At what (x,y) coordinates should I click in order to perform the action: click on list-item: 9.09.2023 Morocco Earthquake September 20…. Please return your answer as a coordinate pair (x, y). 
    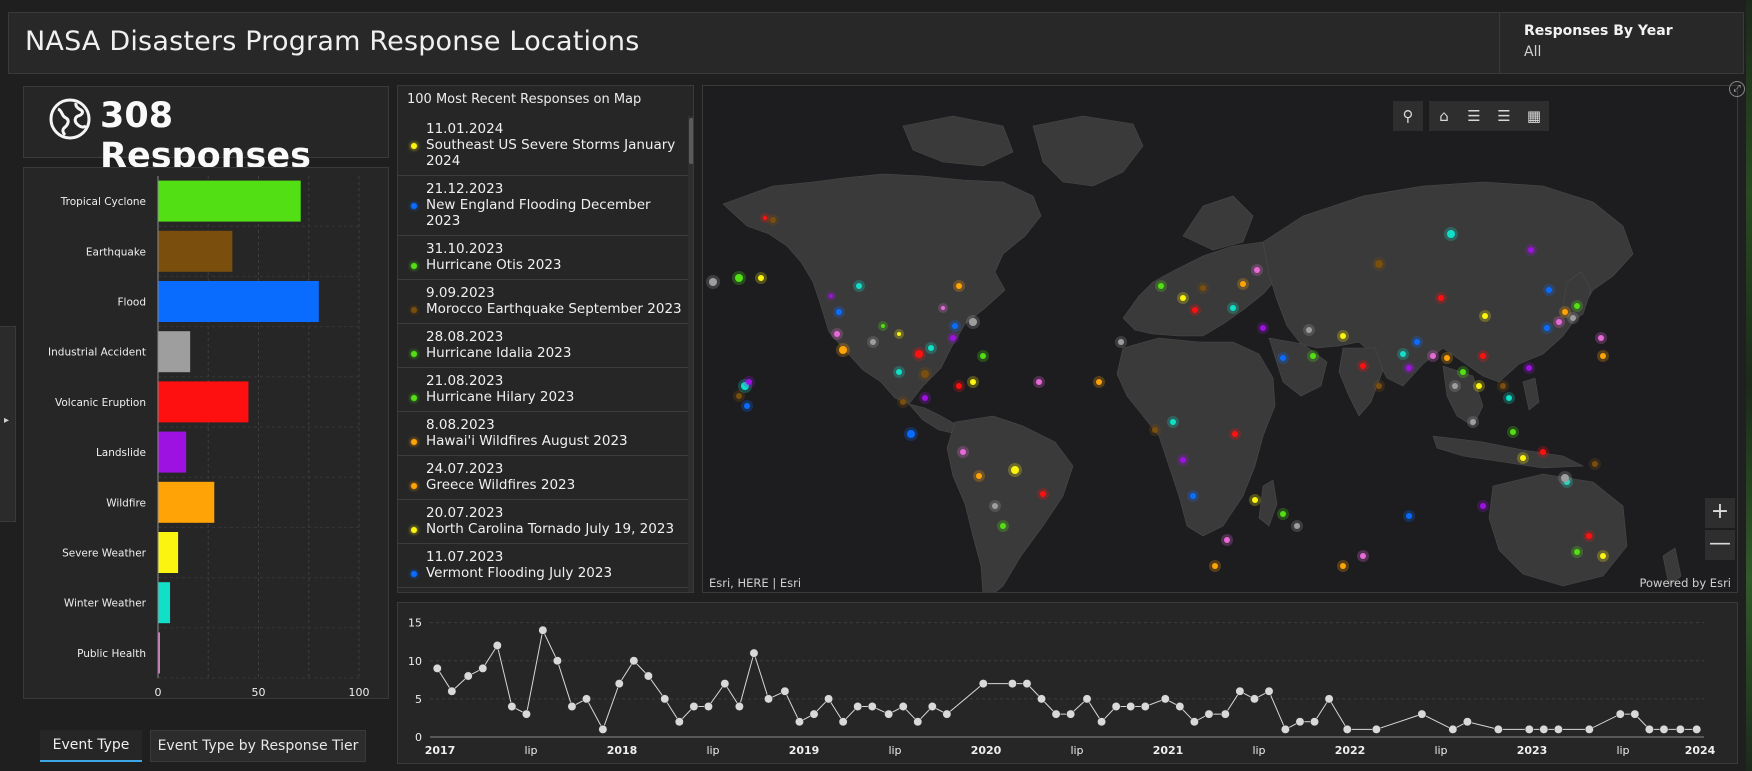
    Looking at the image, I should click on (543, 302).